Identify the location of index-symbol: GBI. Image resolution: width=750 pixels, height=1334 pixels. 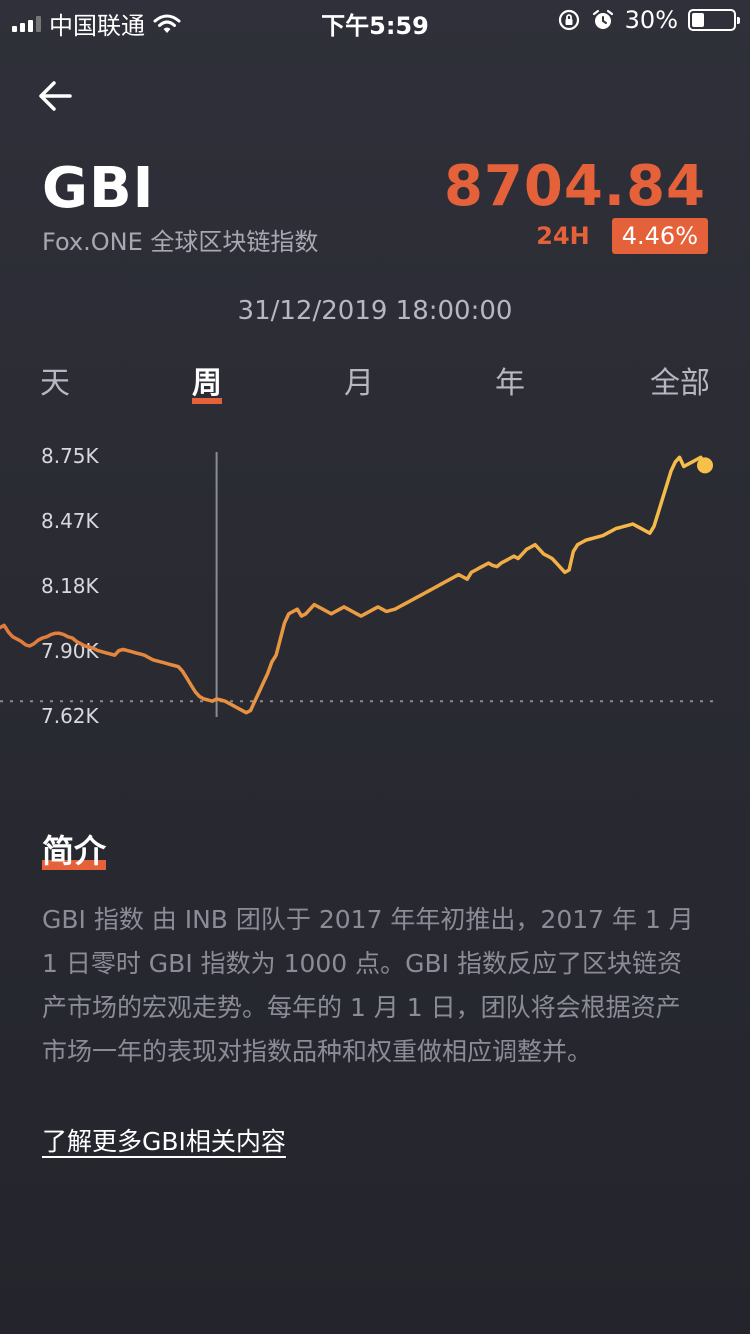
(98, 188).